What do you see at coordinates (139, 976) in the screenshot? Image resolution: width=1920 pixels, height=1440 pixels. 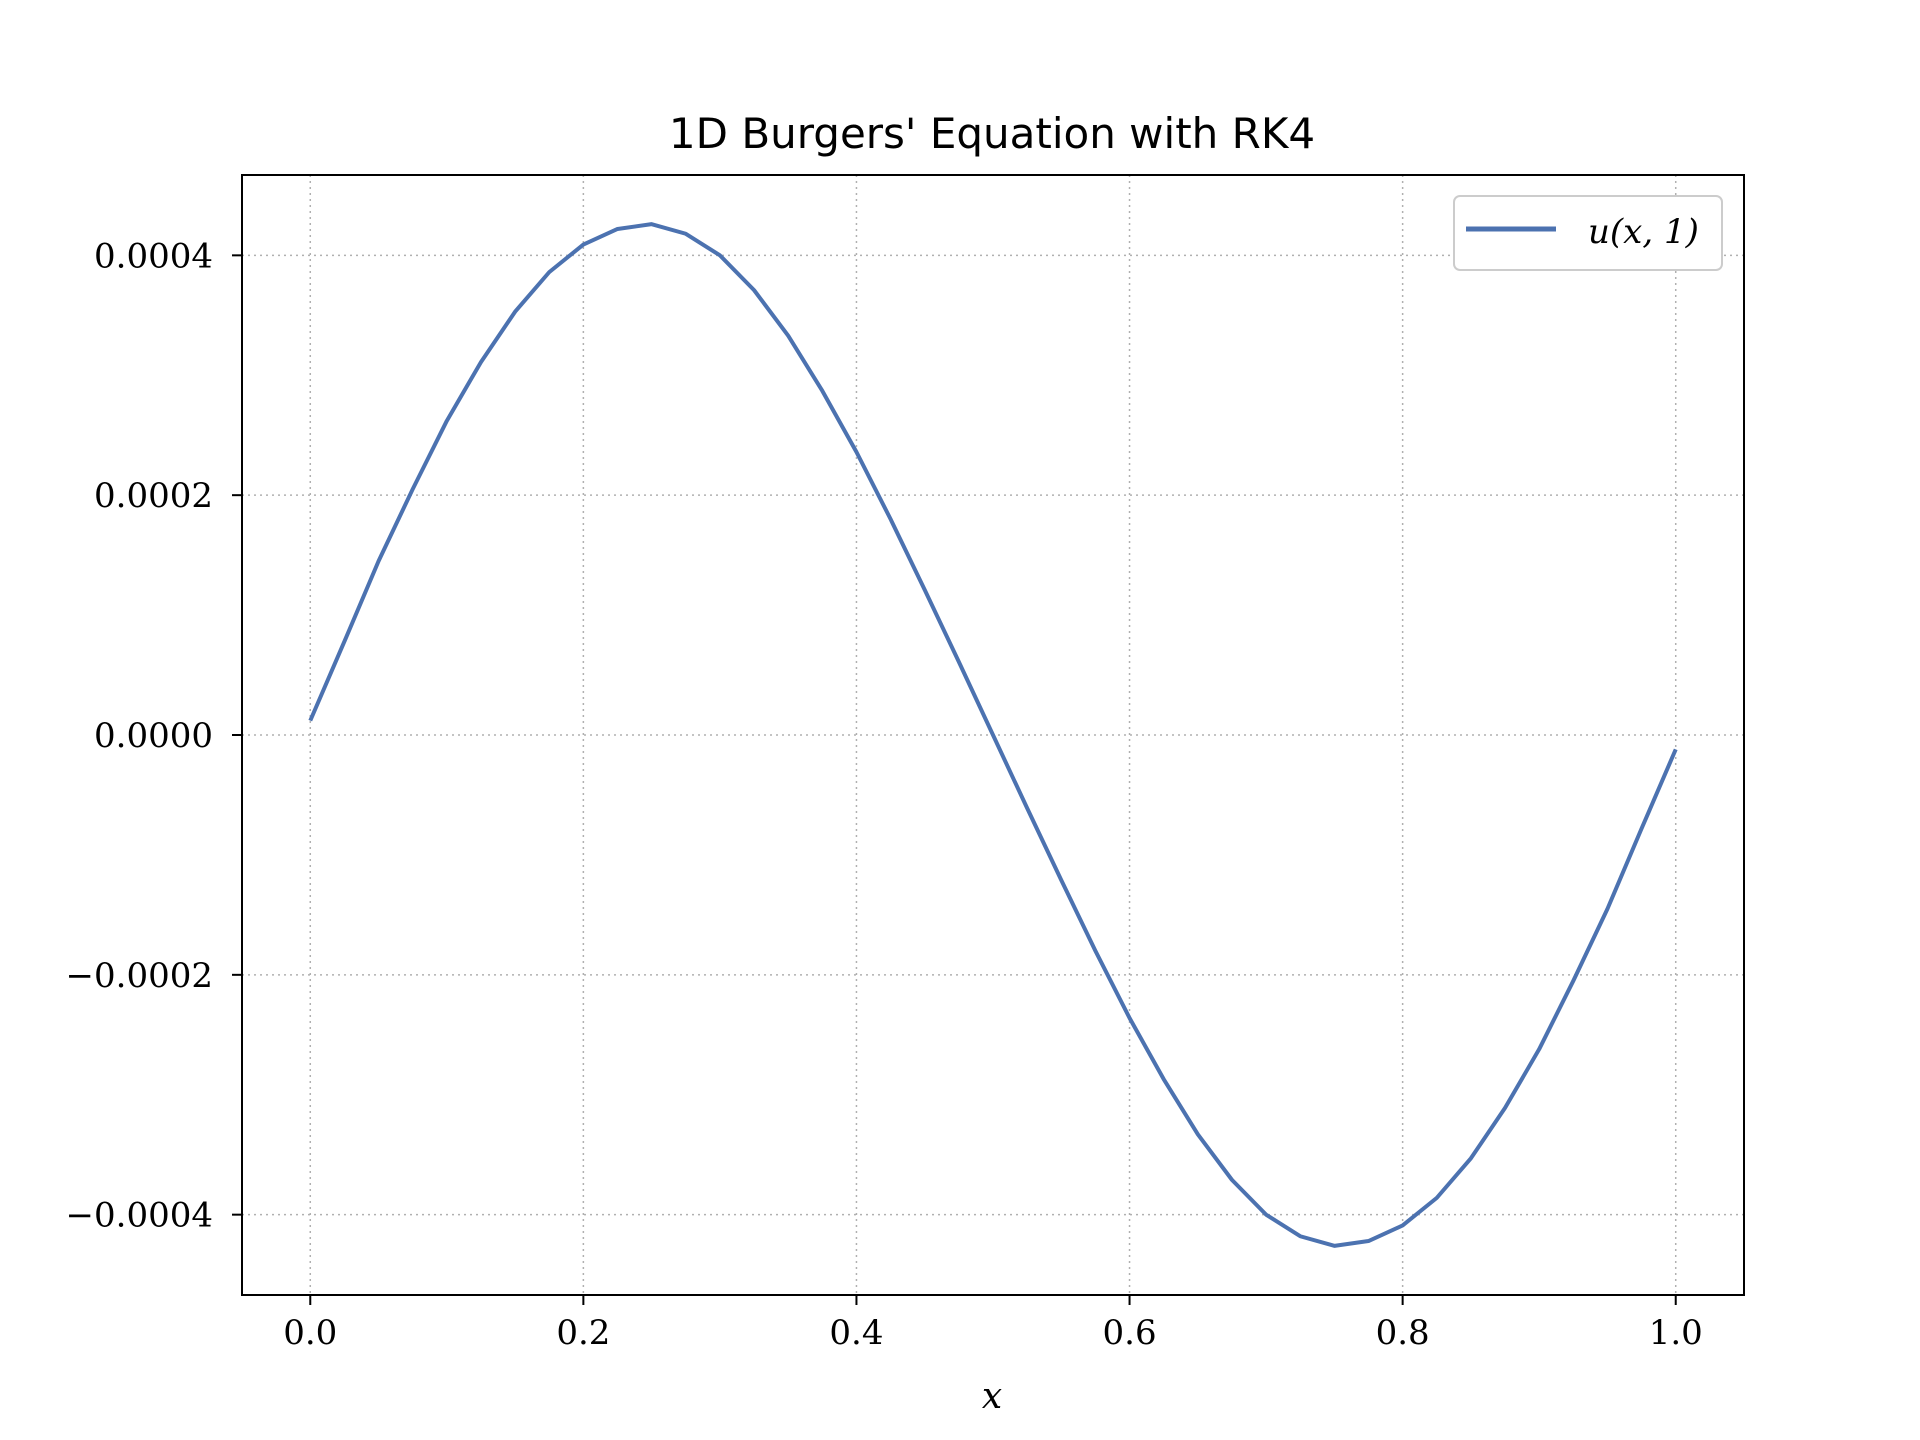 I see `y-tick-label: −0.0002` at bounding box center [139, 976].